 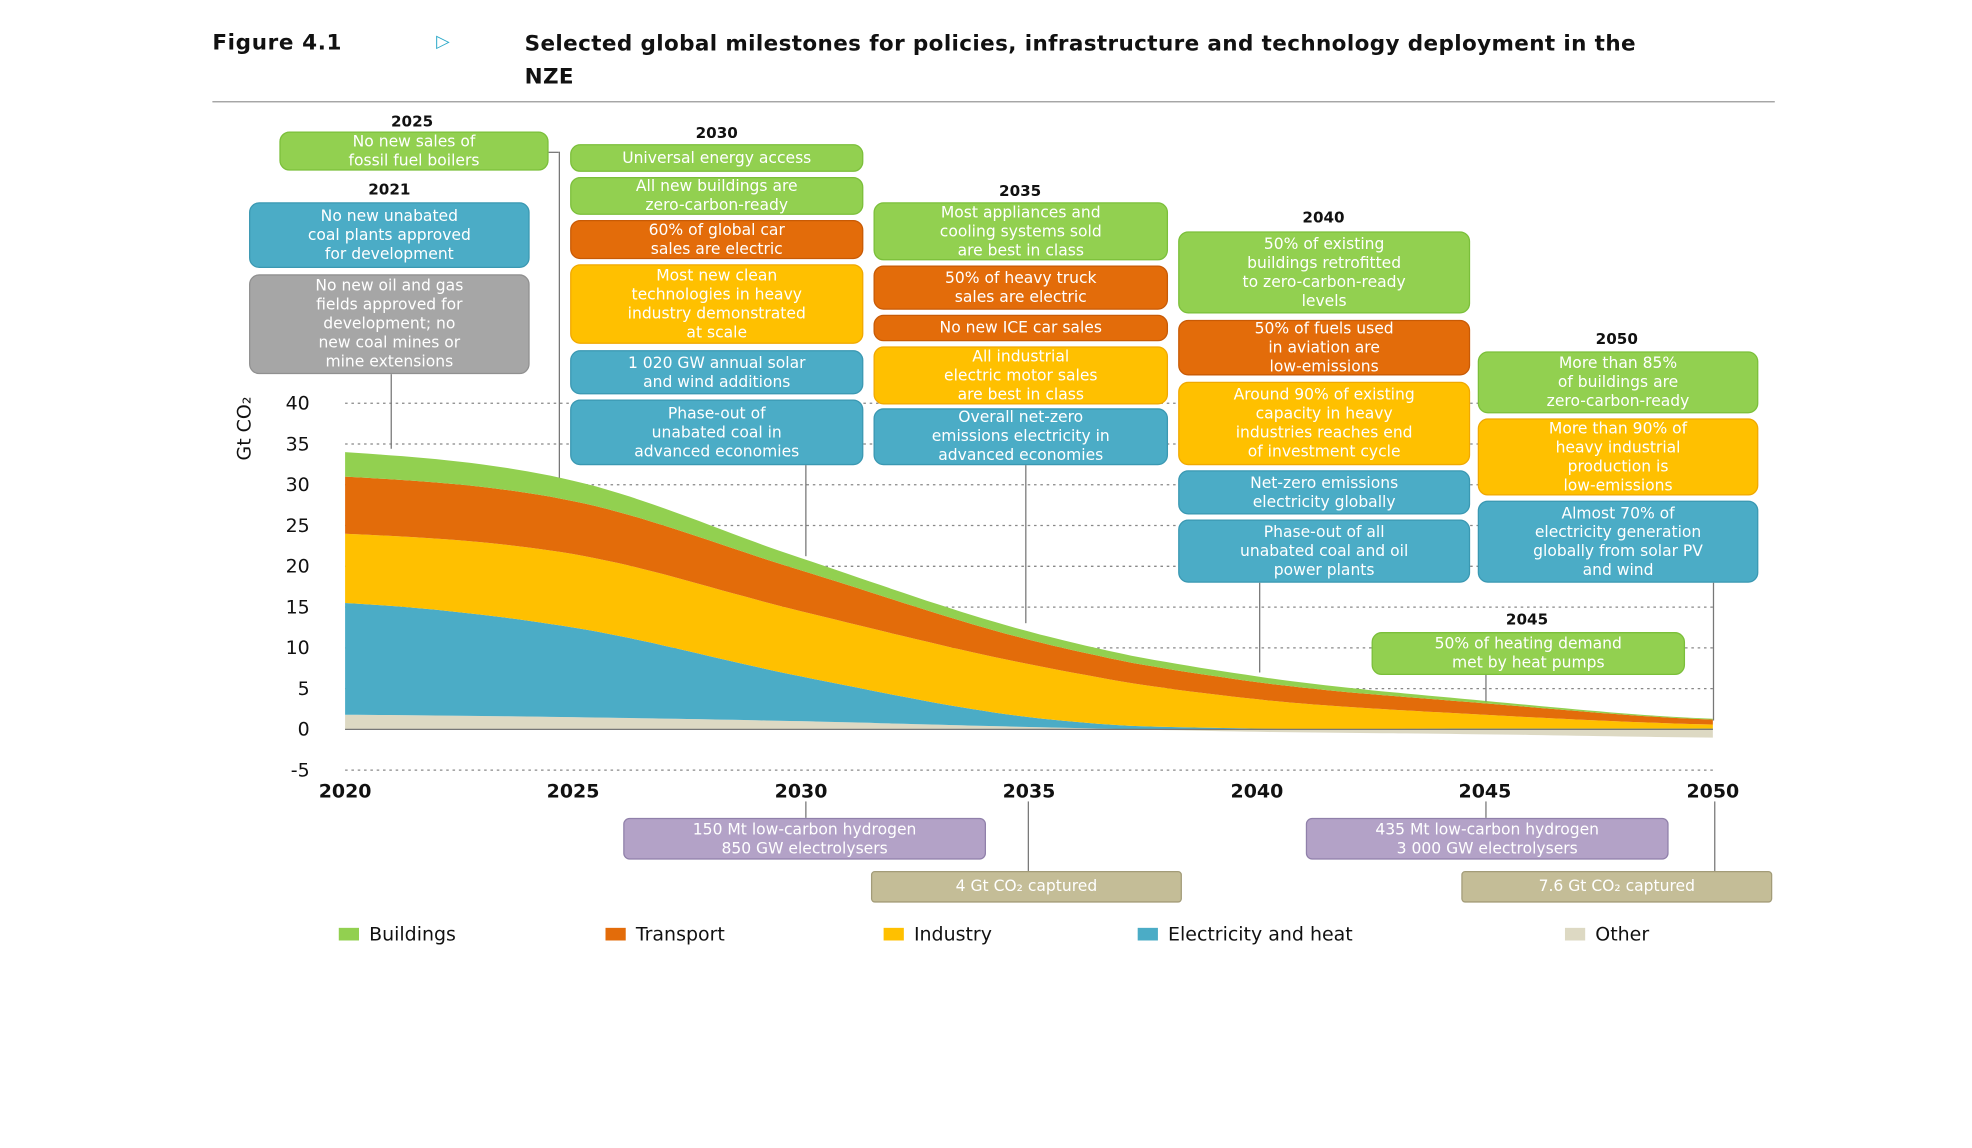 What do you see at coordinates (717, 239) in the screenshot?
I see `milestone-box: 60% of global car sales are electric` at bounding box center [717, 239].